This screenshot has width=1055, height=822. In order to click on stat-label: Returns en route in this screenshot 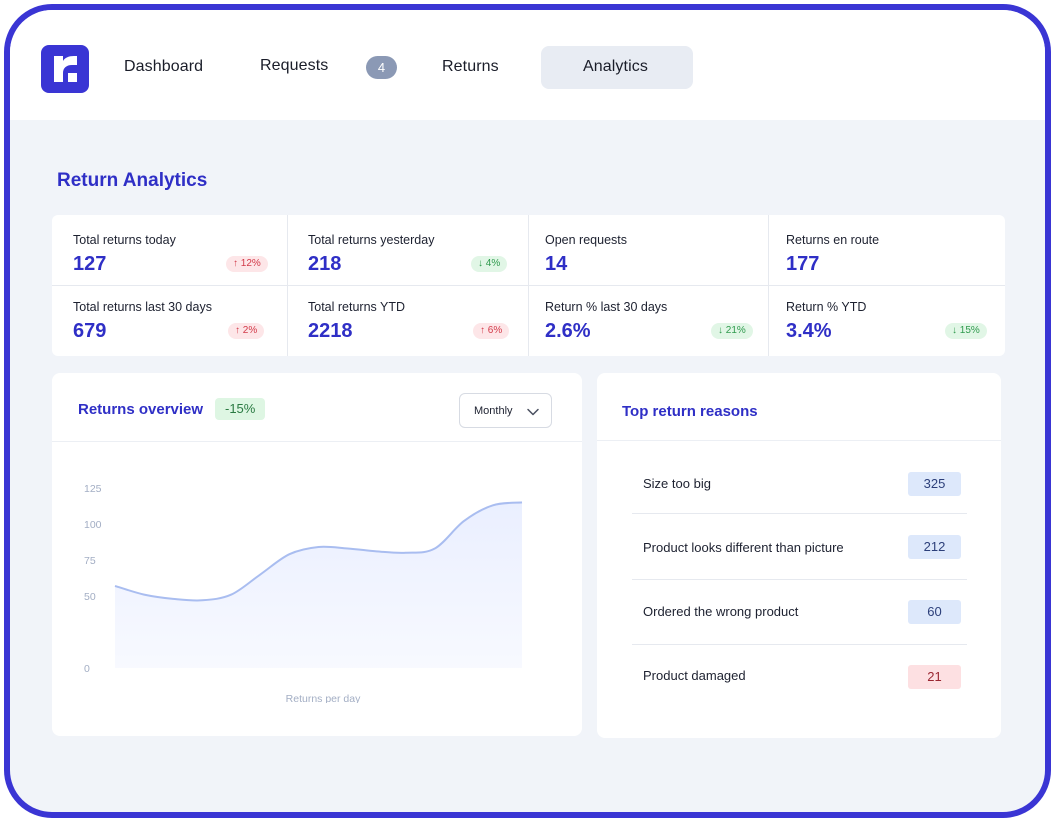, I will do `click(833, 240)`.